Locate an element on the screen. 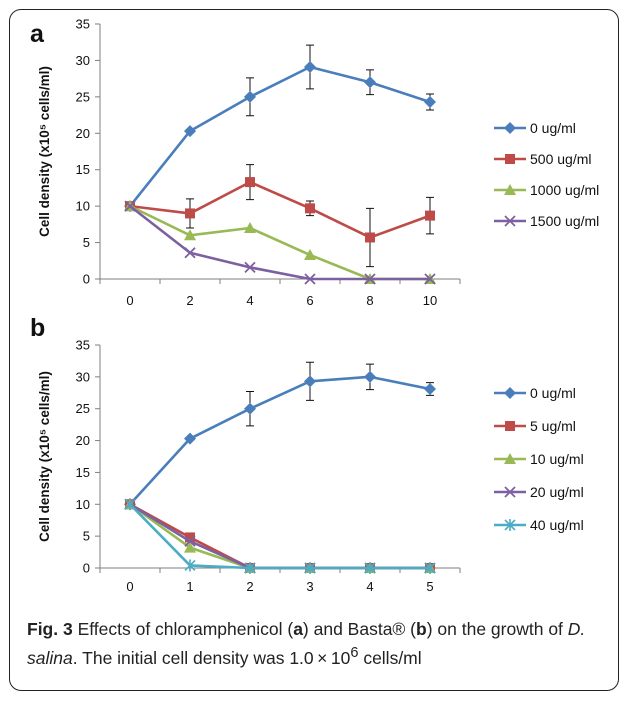  legend-entry: 20 ug/ml is located at coordinates (539, 492).